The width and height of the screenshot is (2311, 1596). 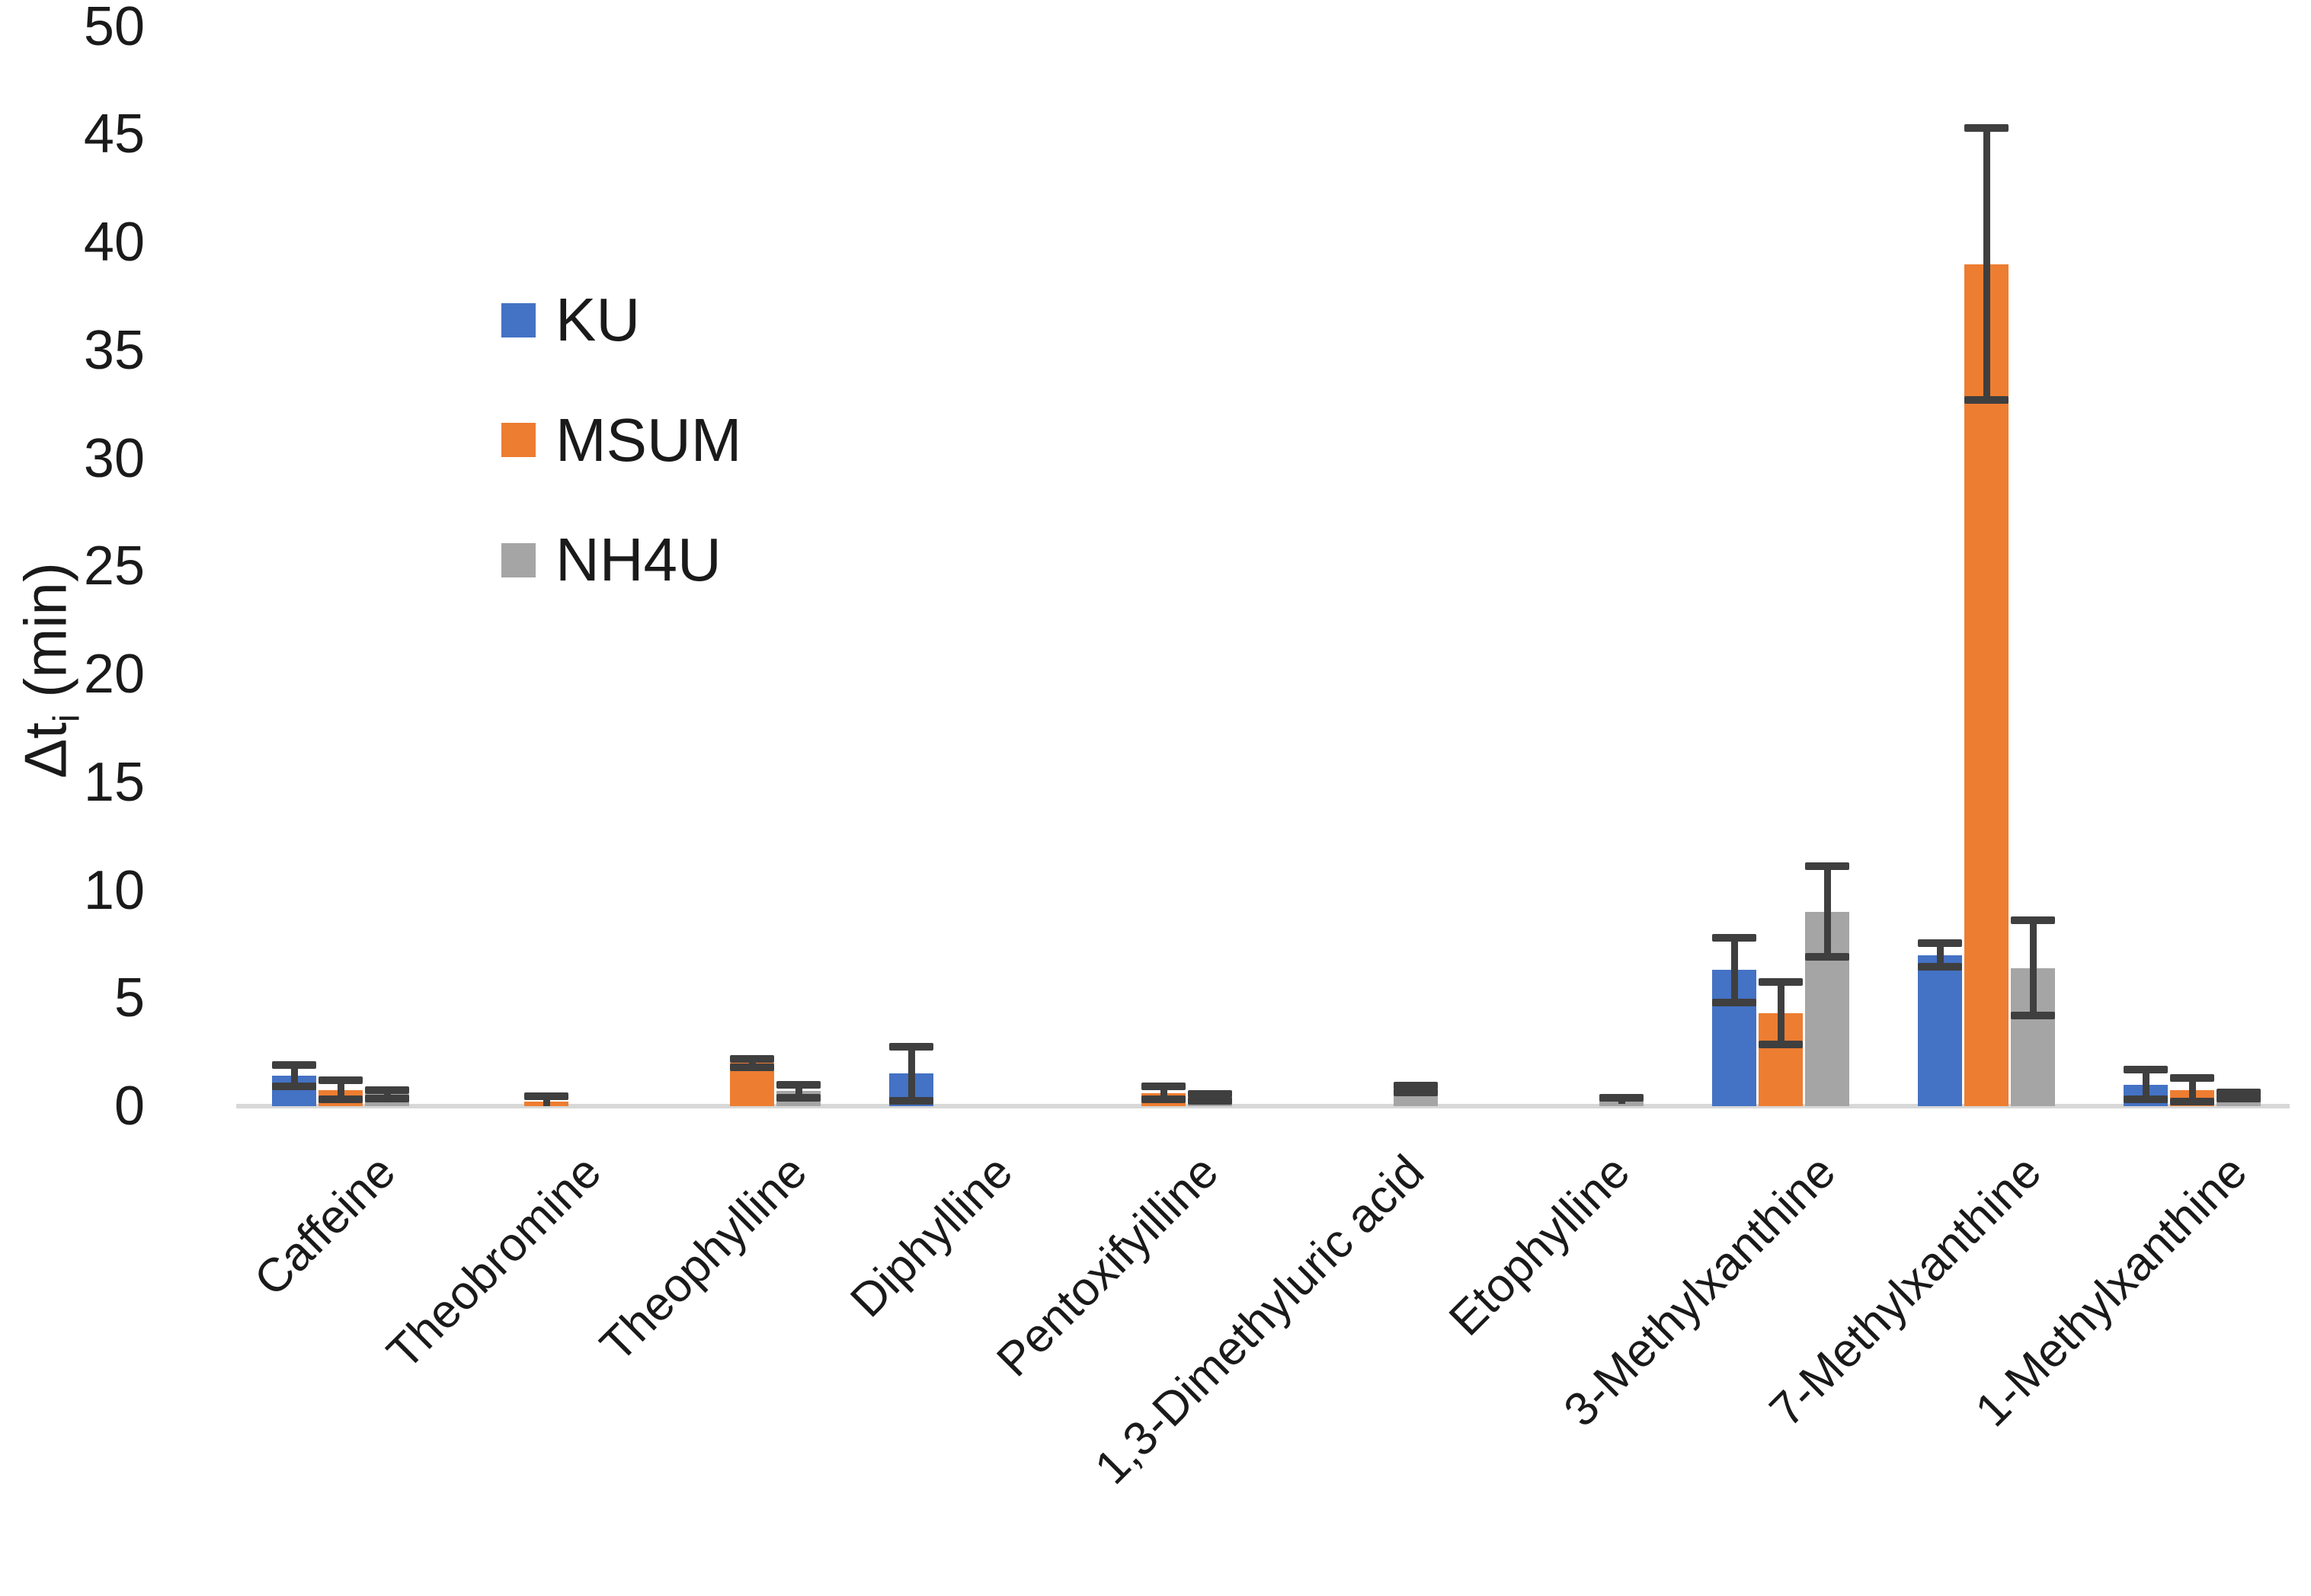 I want to click on y-tick-label-5: 5, so click(x=129, y=998).